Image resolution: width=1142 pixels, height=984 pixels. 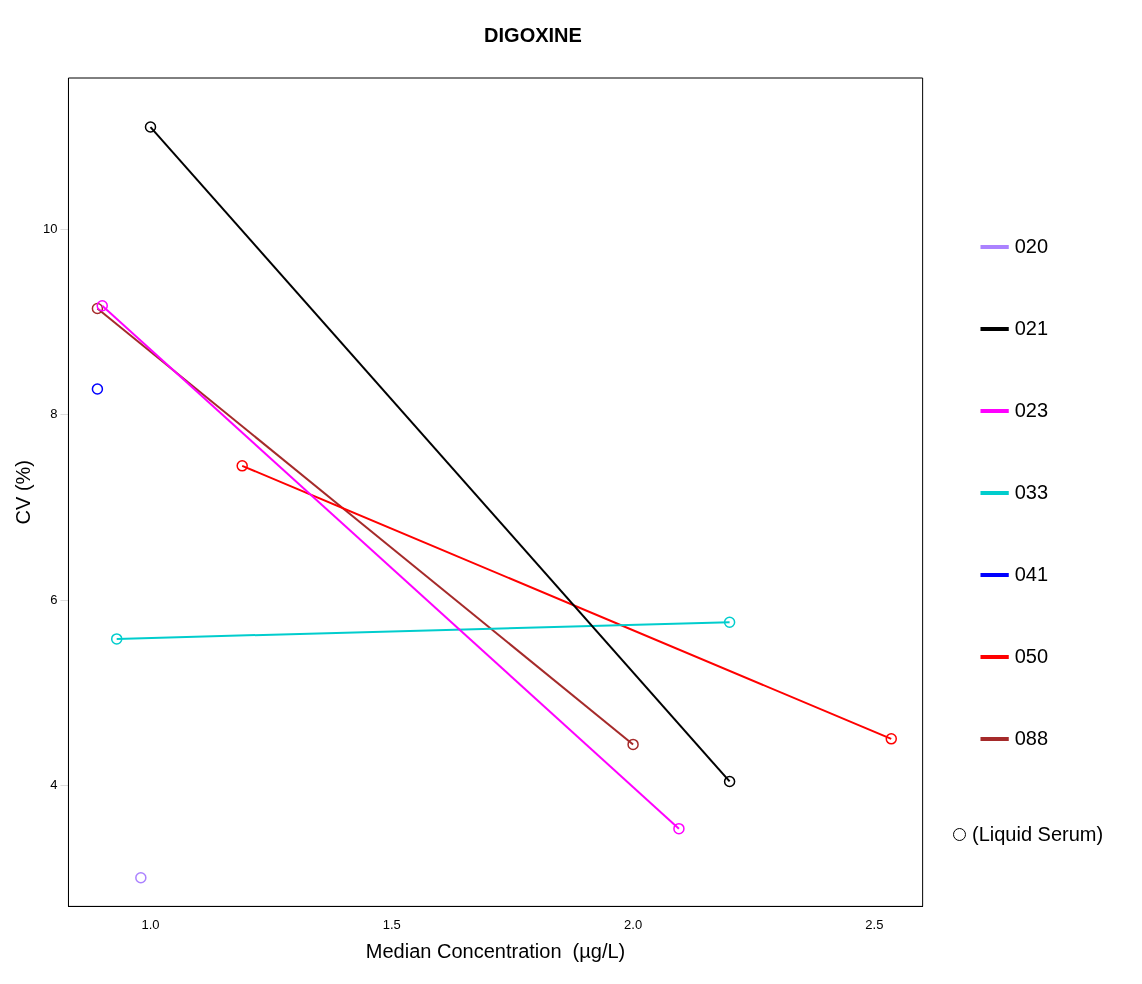 I want to click on legend-label: 033, so click(x=1031, y=491).